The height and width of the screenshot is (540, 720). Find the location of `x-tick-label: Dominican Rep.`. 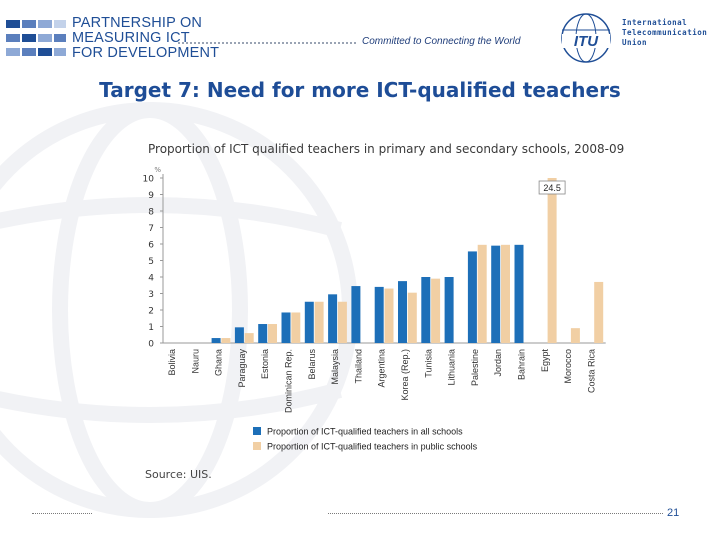

x-tick-label: Dominican Rep. is located at coordinates (289, 381).